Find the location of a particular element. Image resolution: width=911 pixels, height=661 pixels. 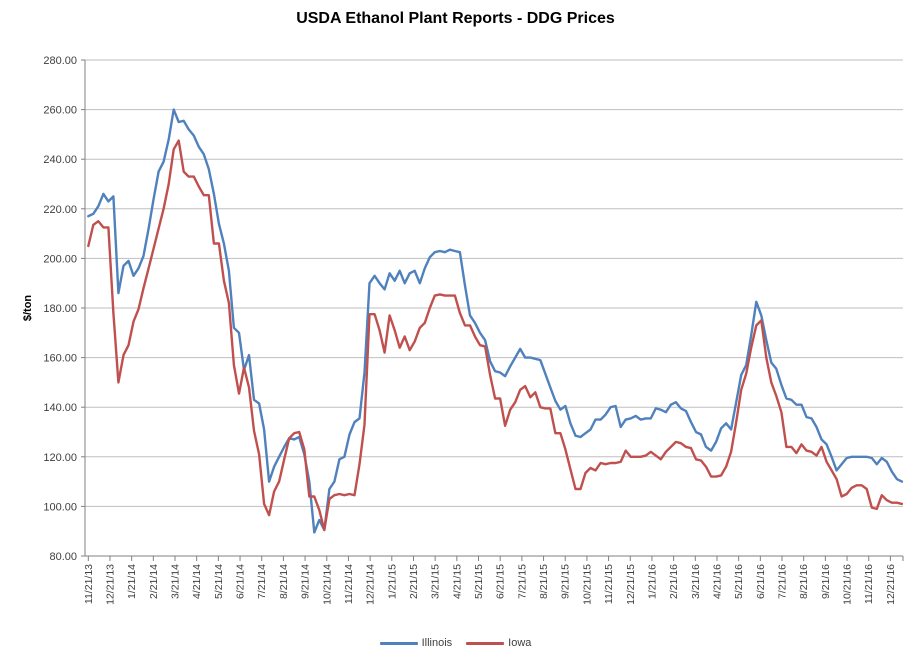

svg-text: 3/21/15 is located at coordinates (436, 581).